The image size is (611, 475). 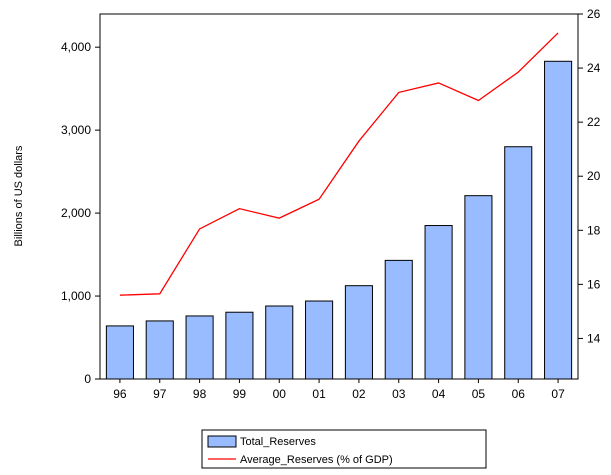 I want to click on left-tick-label: 1,000, so click(x=76, y=296).